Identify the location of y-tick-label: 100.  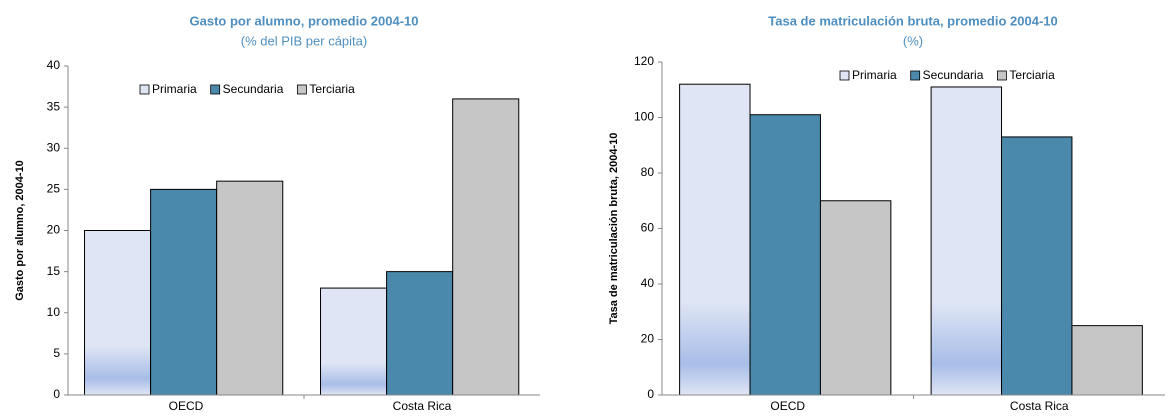
(644, 117).